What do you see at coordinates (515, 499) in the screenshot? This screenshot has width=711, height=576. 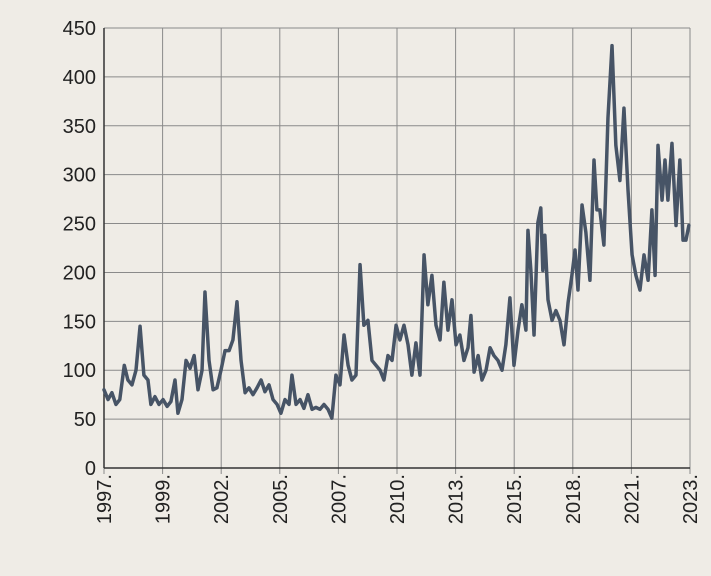 I see `x-tick-label: 2015.` at bounding box center [515, 499].